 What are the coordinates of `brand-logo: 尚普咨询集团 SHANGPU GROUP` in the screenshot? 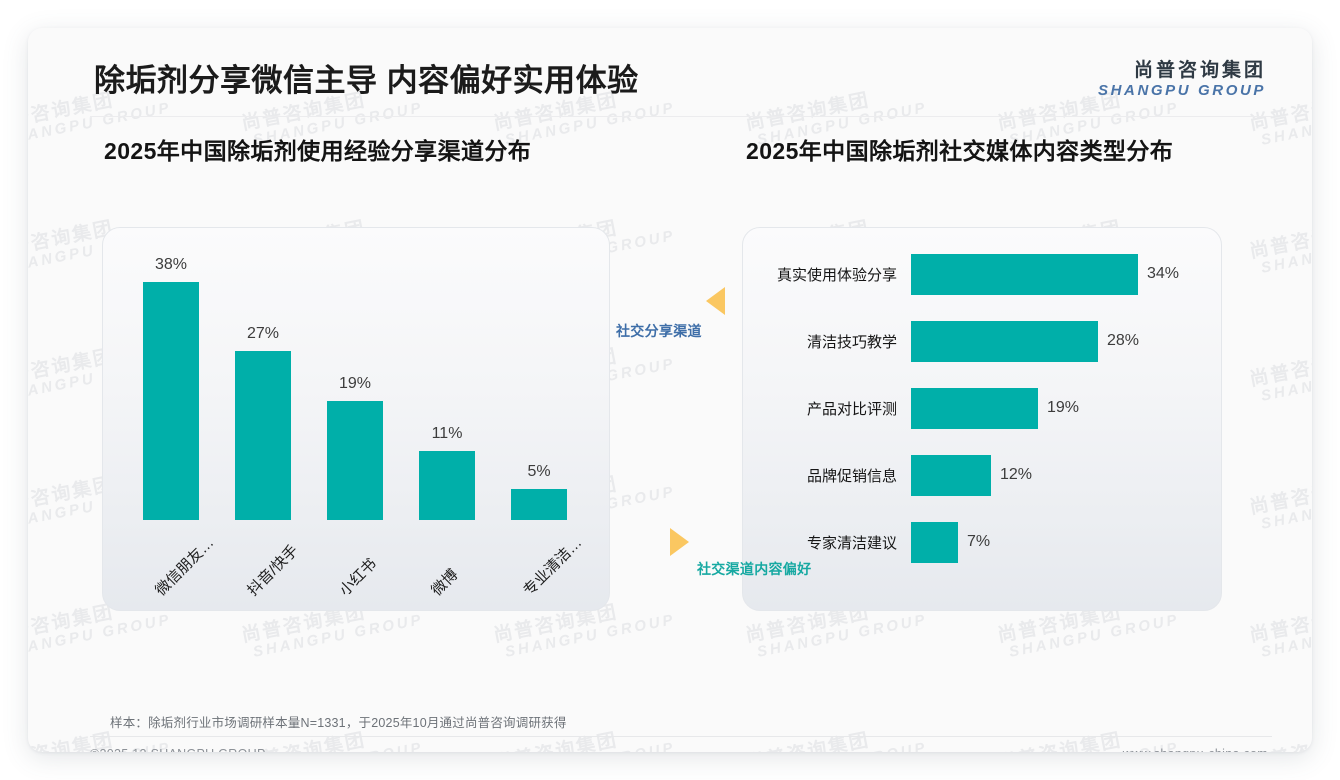 It's located at (1182, 80).